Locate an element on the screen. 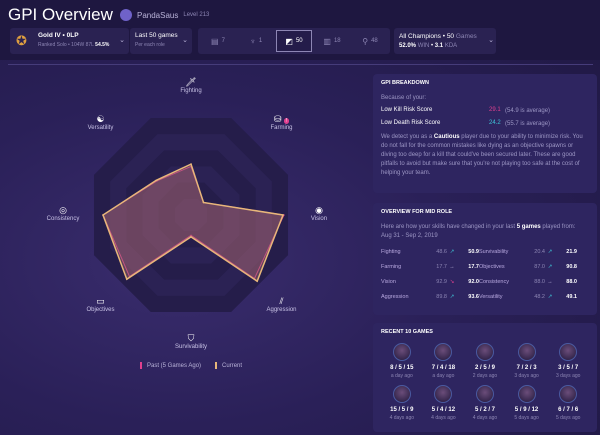  recent-game: 5 / 2 / 7 4 days ago is located at coordinates (485, 403).